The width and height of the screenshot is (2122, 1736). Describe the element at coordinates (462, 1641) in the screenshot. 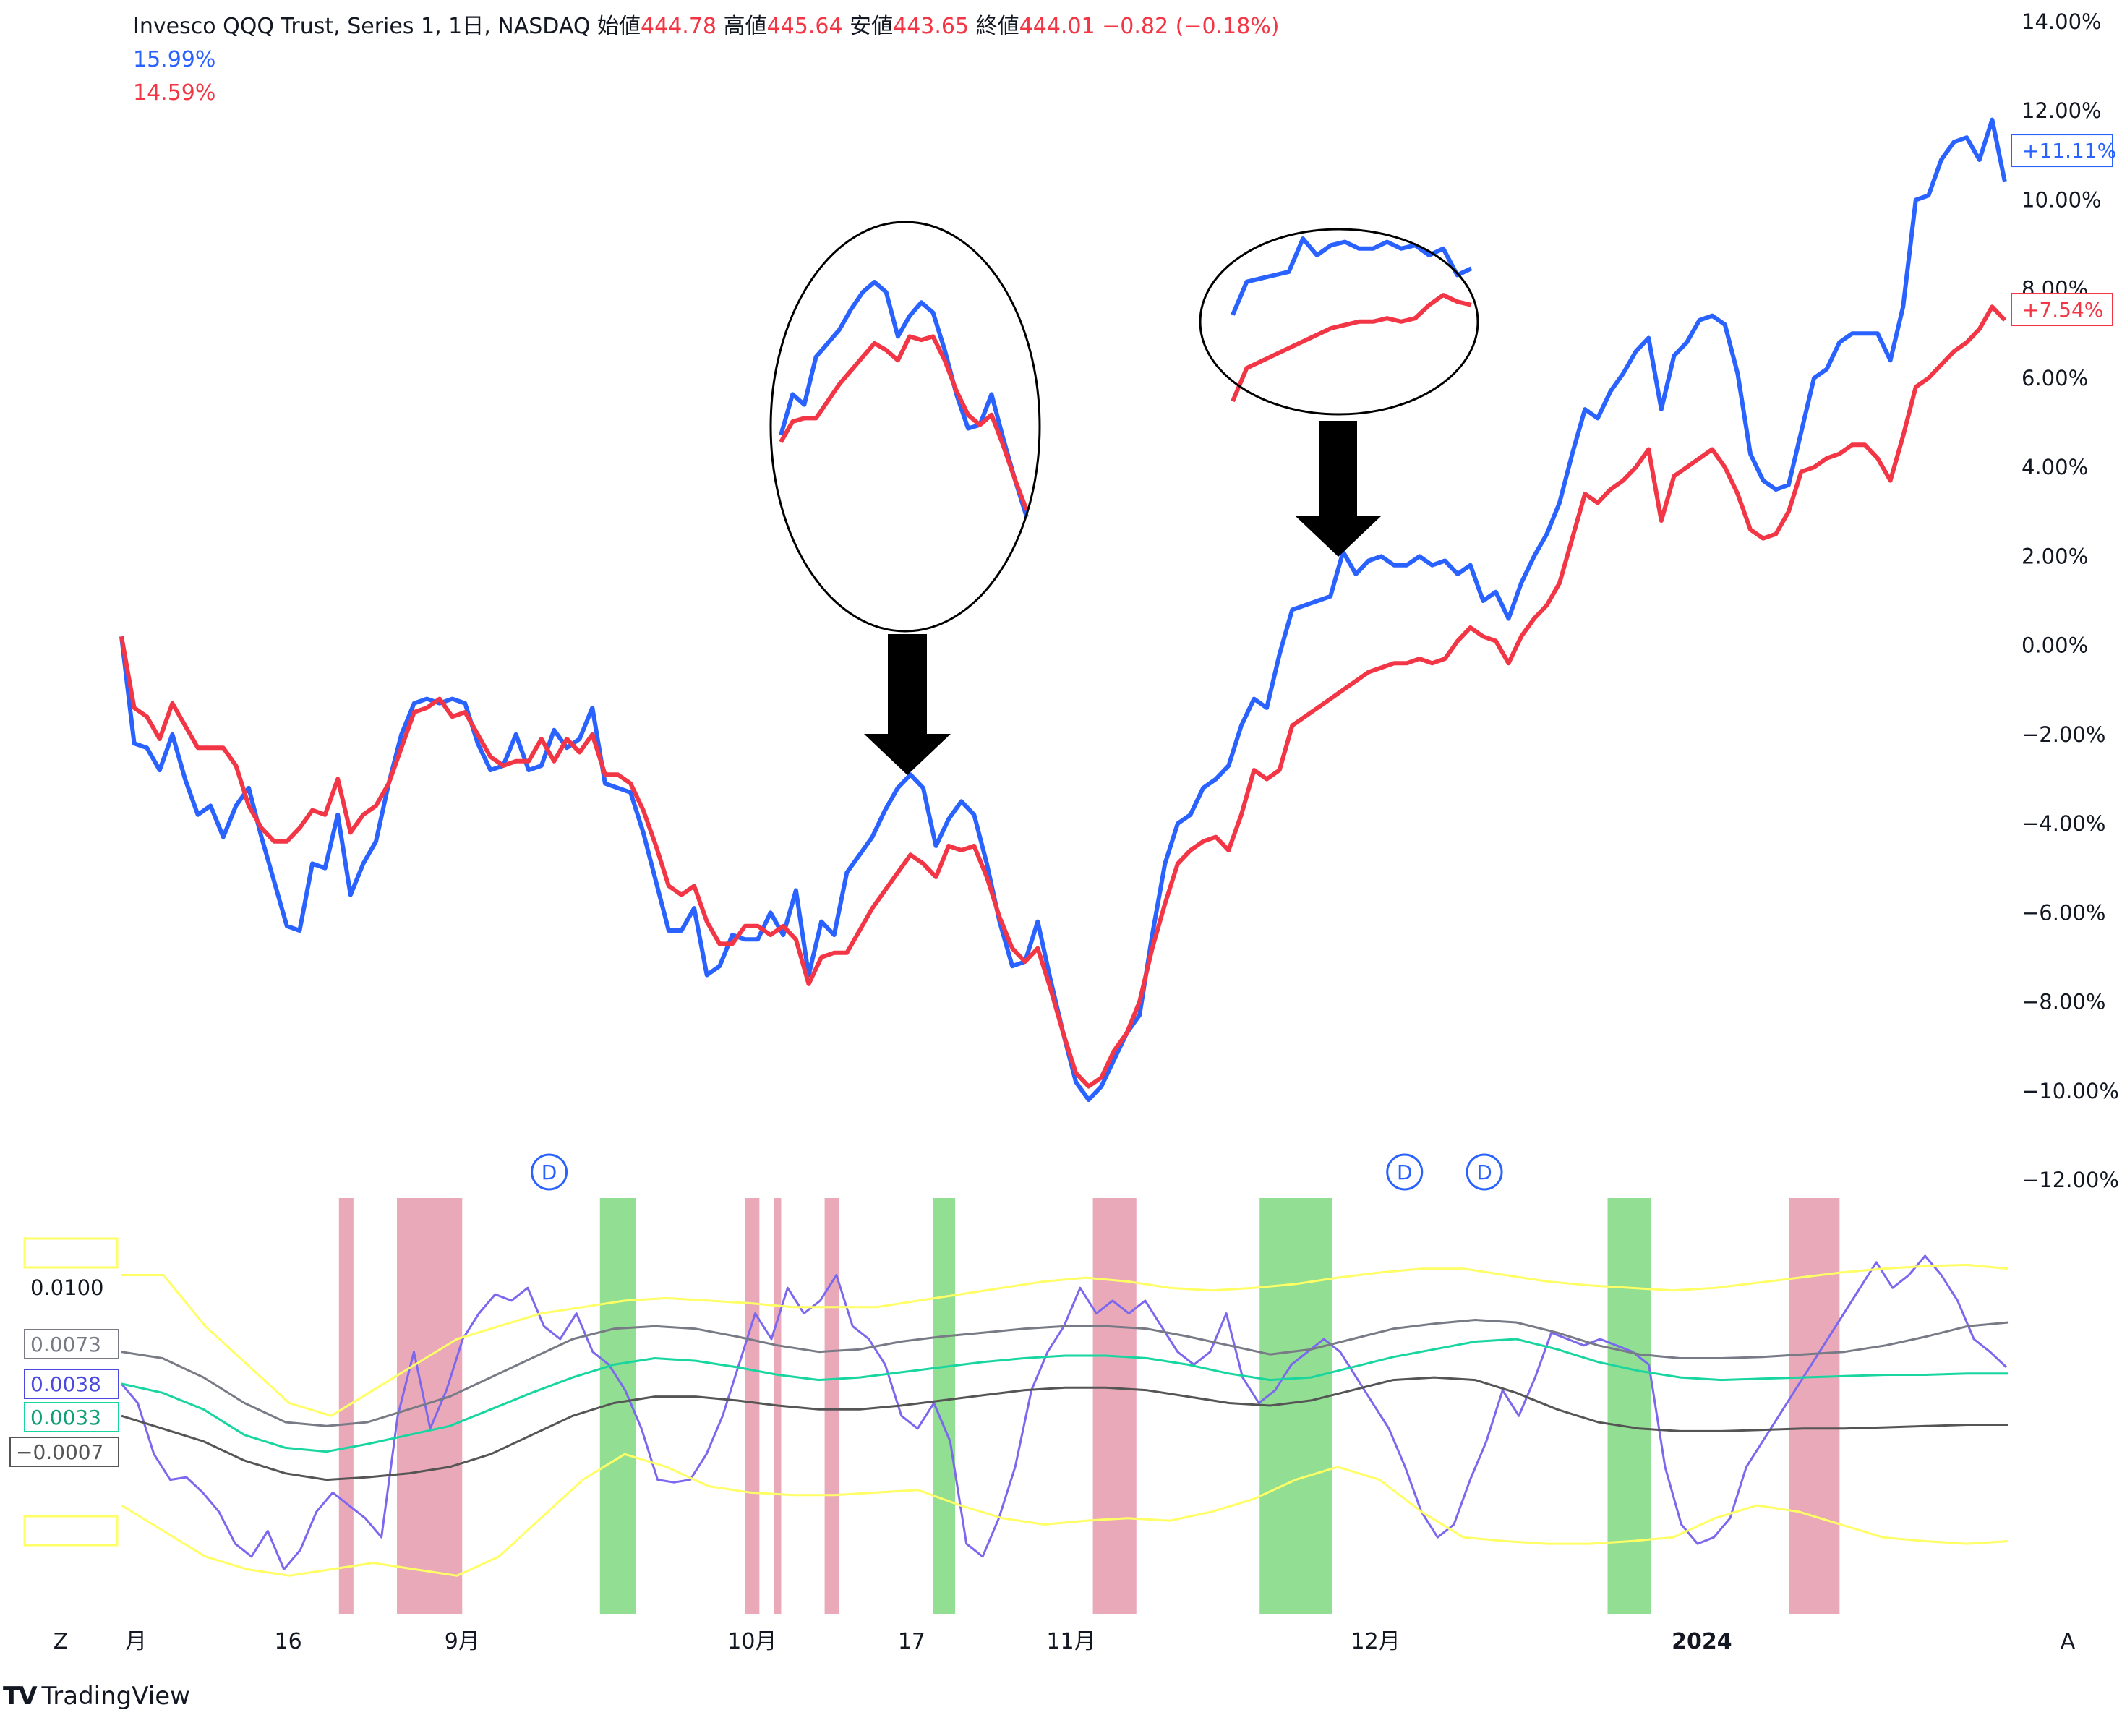

I see `x-tick-label: 9月` at that location.